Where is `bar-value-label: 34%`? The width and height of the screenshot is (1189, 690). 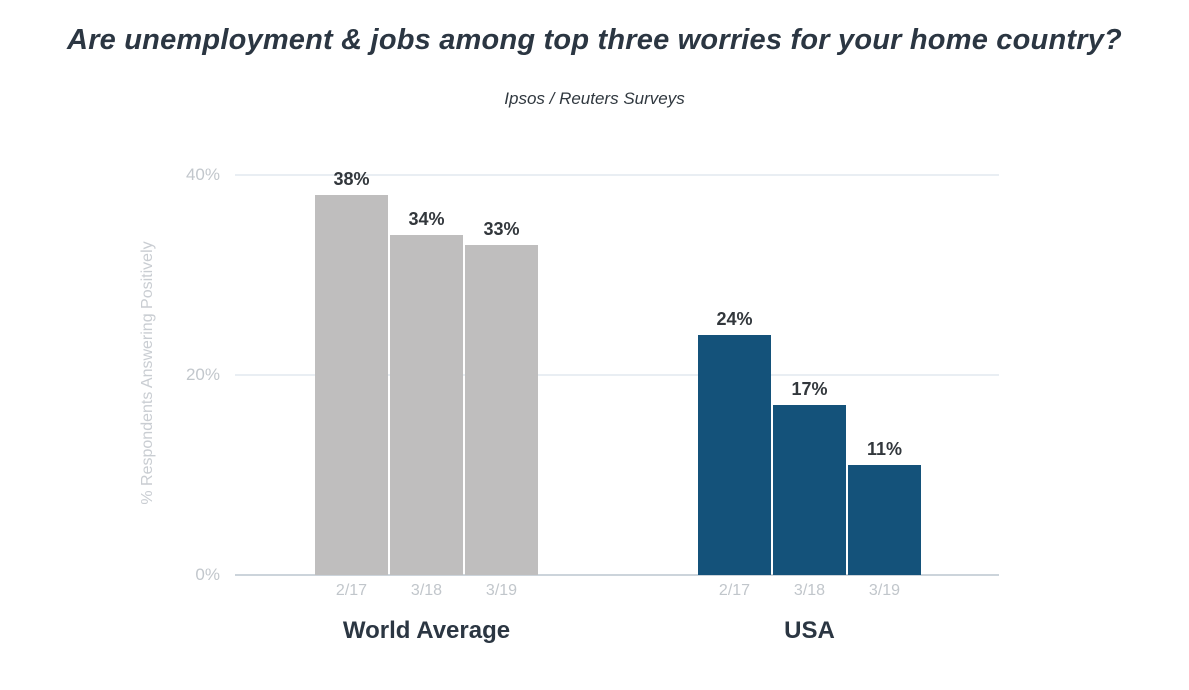 bar-value-label: 34% is located at coordinates (426, 219).